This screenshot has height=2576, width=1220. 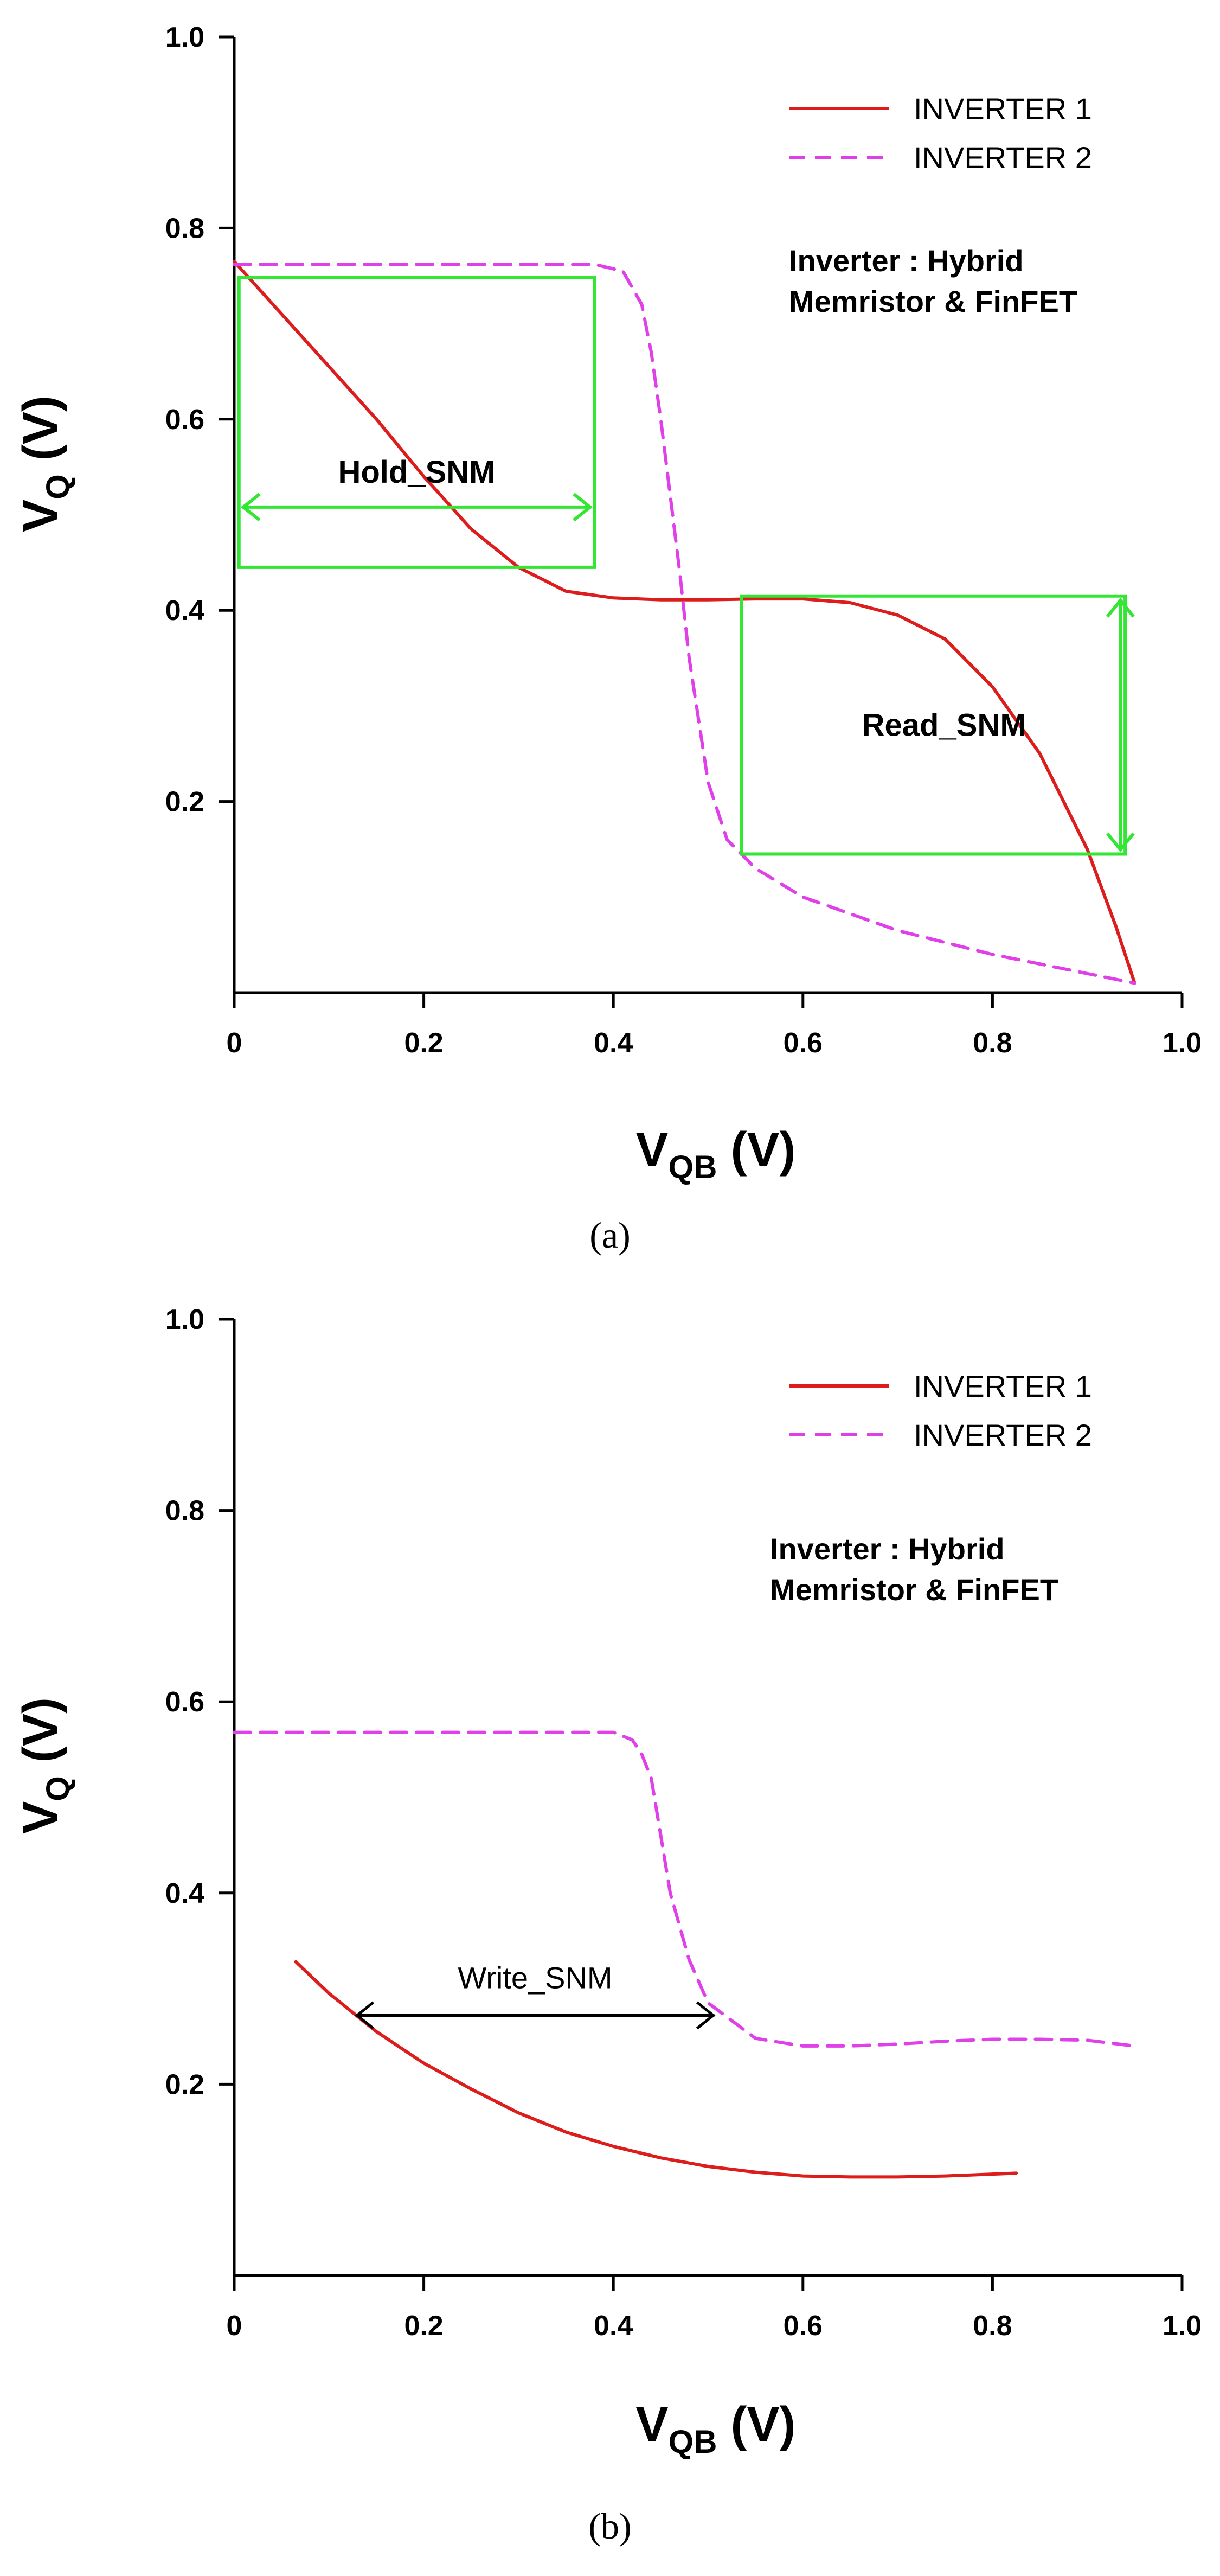 What do you see at coordinates (609, 2526) in the screenshot?
I see `panel-label: (b)` at bounding box center [609, 2526].